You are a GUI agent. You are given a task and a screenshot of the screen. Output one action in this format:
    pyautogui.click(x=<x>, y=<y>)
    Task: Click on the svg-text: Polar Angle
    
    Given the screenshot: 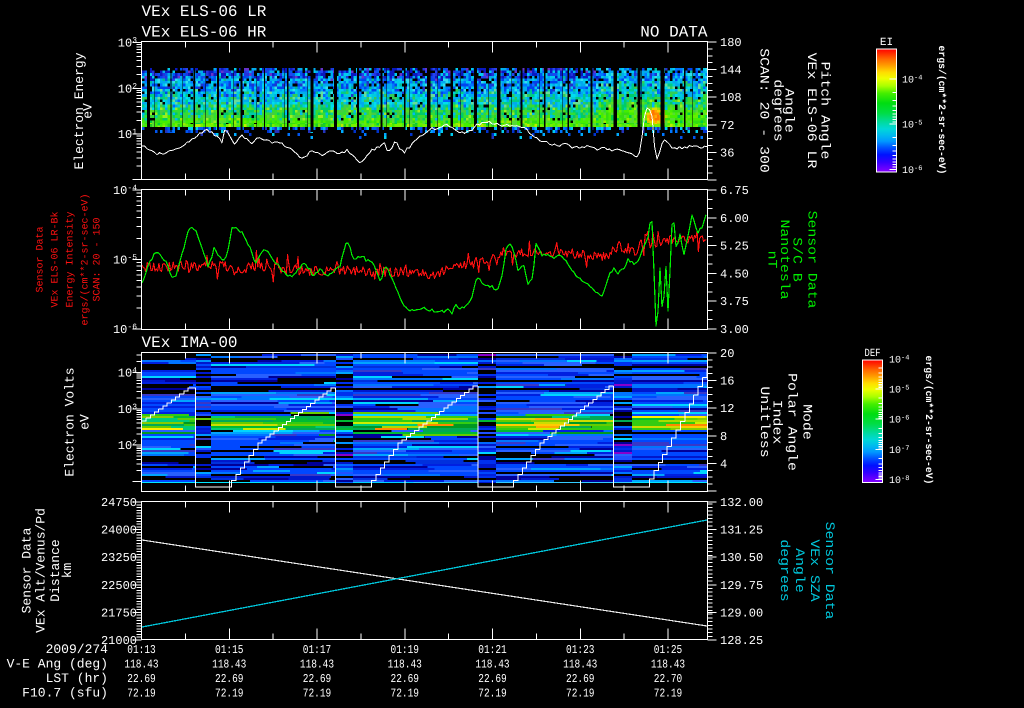 What is the action you would take?
    pyautogui.click(x=792, y=422)
    